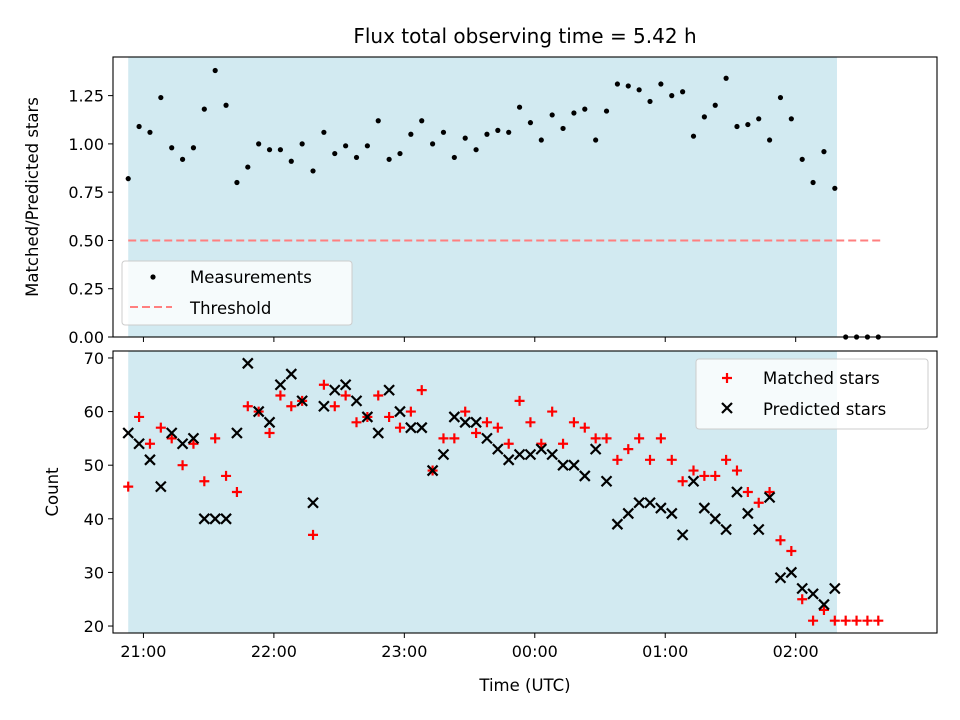 The height and width of the screenshot is (720, 960). Describe the element at coordinates (727, 378) in the screenshot. I see `legend-marker-matched` at that location.